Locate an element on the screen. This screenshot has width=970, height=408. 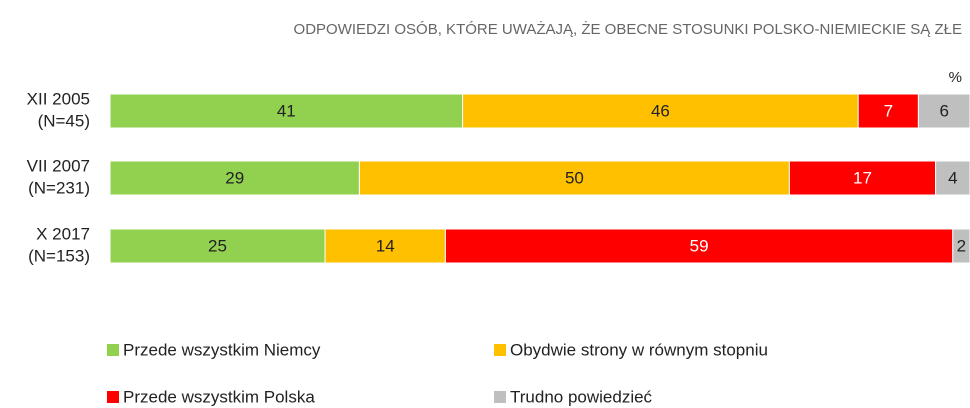
value-label: 41 is located at coordinates (286, 110).